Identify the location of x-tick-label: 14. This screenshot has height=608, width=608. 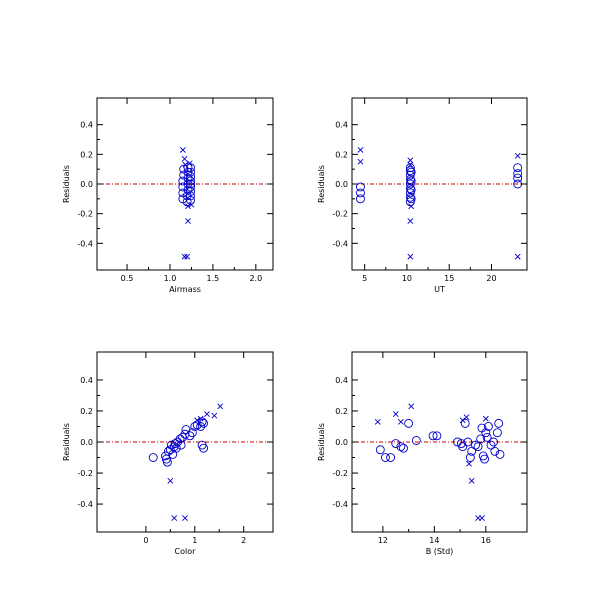
(434, 540).